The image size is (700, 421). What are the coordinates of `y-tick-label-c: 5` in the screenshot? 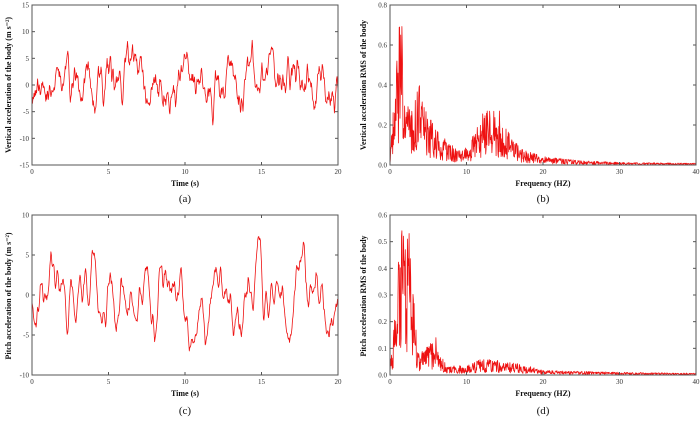 It's located at (28, 256).